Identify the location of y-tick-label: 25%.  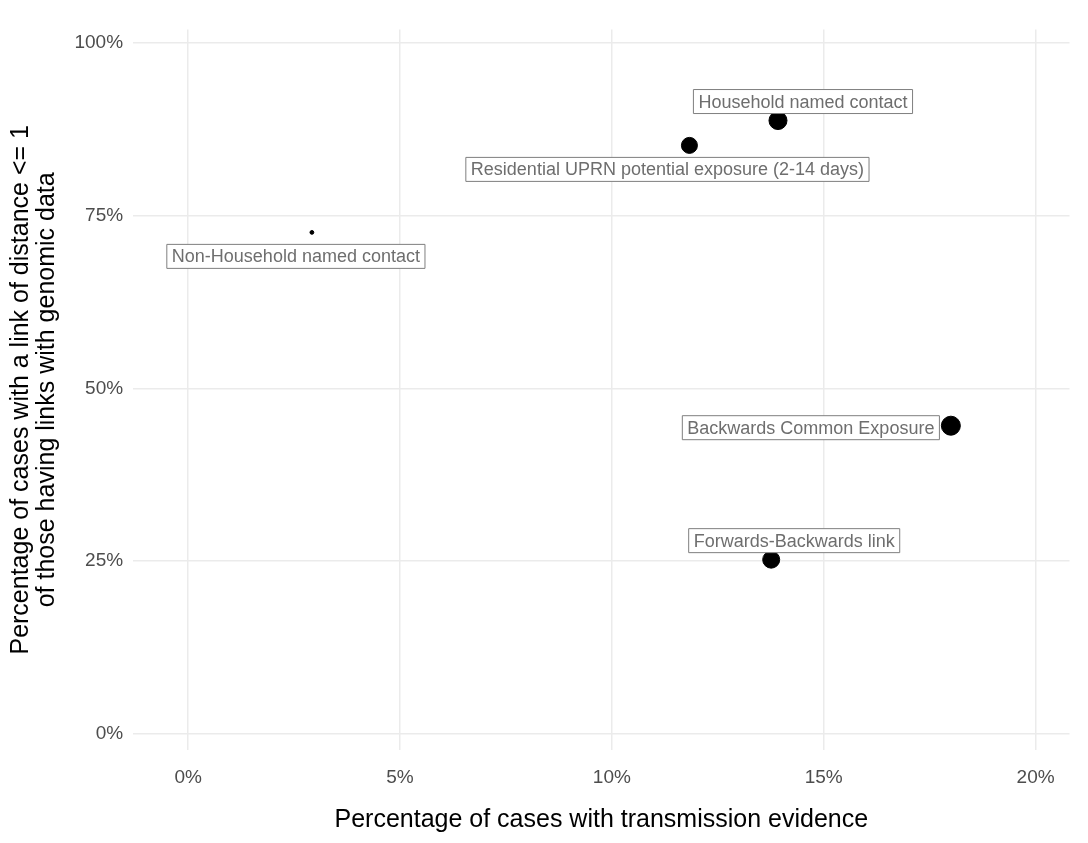
(104, 560).